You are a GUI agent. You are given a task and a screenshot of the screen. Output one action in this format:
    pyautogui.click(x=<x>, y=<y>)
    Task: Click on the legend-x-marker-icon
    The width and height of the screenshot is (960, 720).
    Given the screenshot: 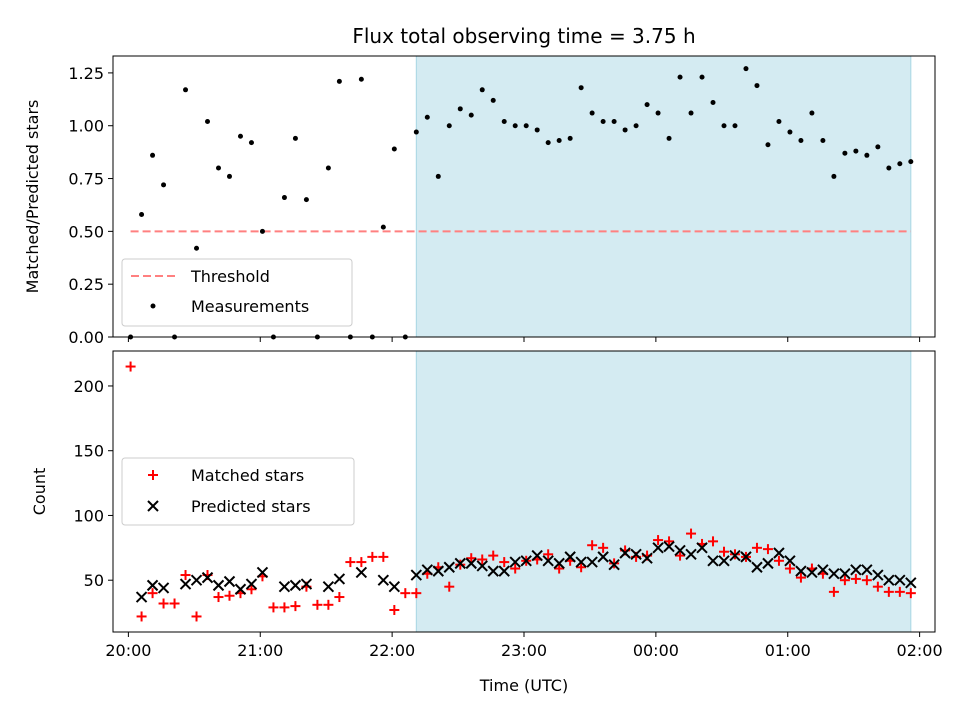 What is the action you would take?
    pyautogui.click(x=153, y=506)
    